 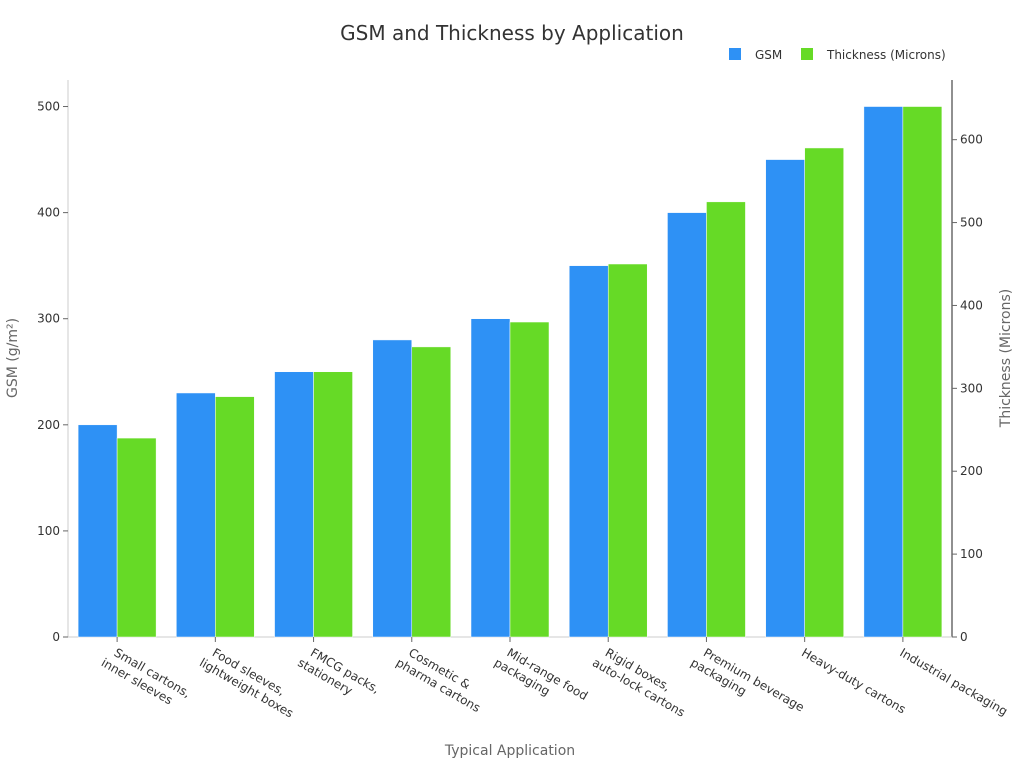 What do you see at coordinates (442, 678) in the screenshot?
I see `x-tick-label: Cosmetic &pharma cartons` at bounding box center [442, 678].